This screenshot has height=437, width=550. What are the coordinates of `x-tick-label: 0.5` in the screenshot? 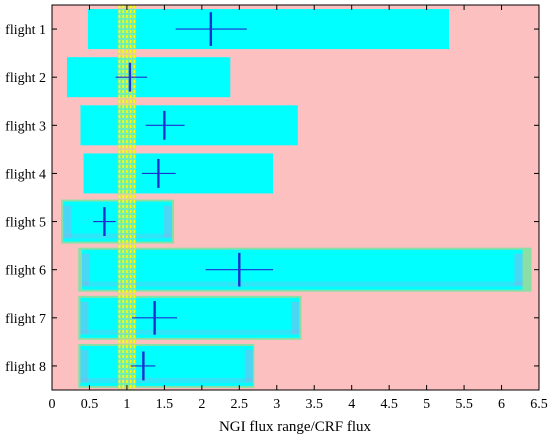 It's located at (90, 404).